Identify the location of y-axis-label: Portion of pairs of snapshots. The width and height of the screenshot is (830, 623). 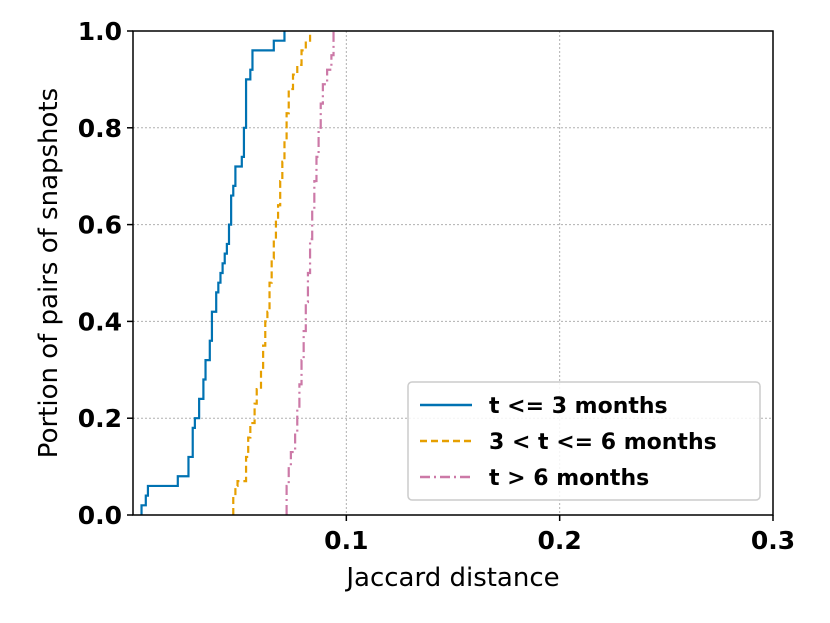
(49, 273).